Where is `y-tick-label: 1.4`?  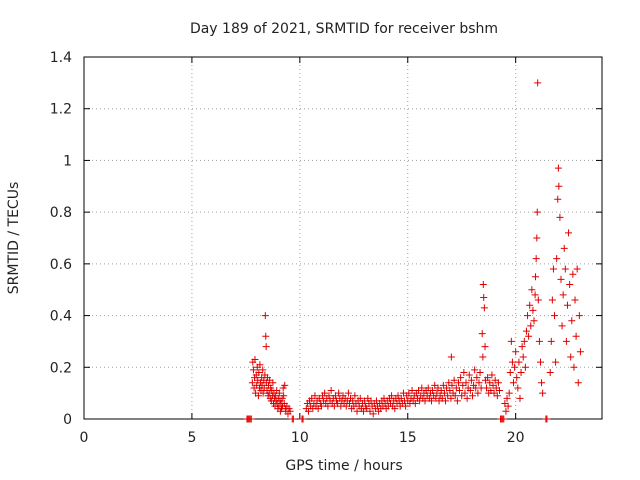
y-tick-label: 1.4 is located at coordinates (61, 58).